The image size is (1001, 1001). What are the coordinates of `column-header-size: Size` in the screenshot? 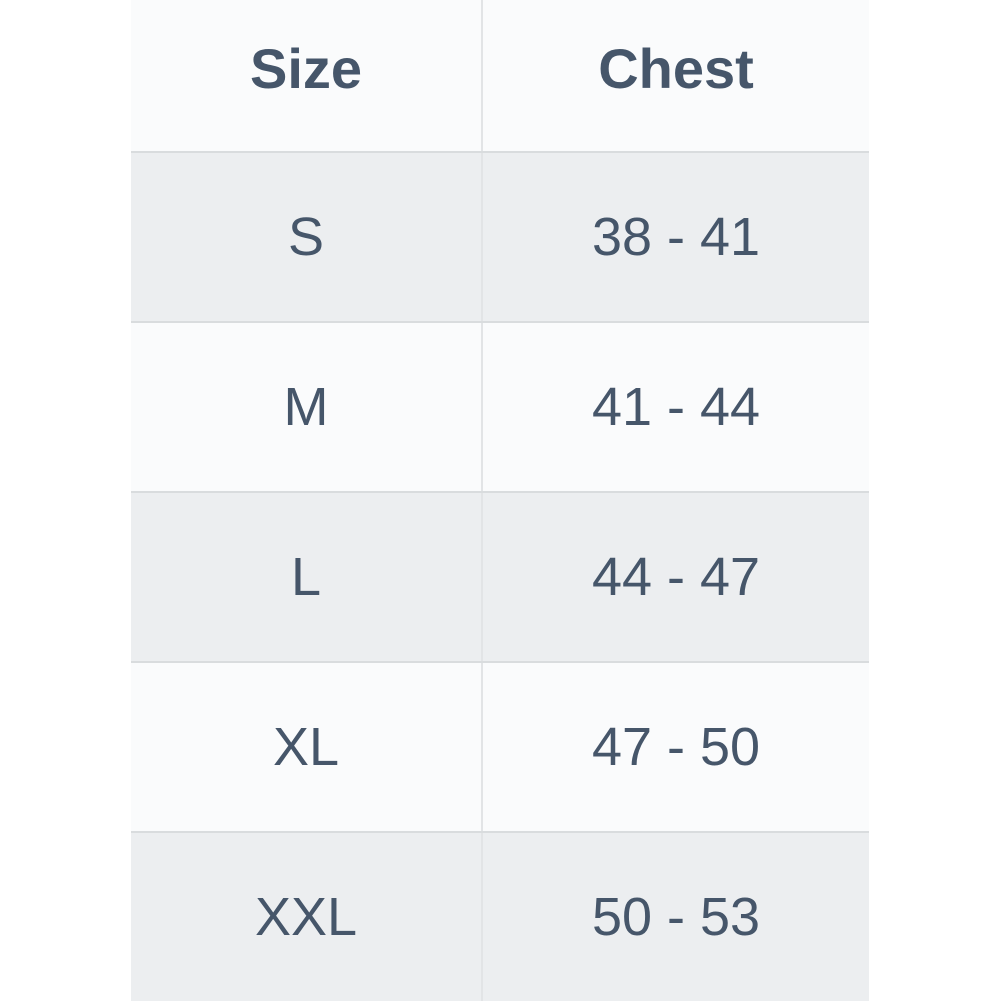 It's located at (307, 75).